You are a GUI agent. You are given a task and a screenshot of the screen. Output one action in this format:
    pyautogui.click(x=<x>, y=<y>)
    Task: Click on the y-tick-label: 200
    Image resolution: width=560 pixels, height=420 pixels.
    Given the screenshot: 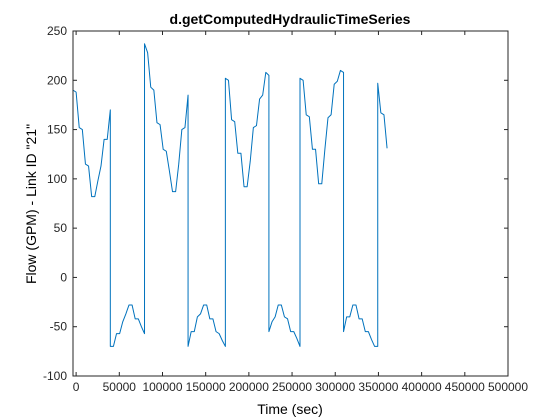 What is the action you would take?
    pyautogui.click(x=57, y=80)
    